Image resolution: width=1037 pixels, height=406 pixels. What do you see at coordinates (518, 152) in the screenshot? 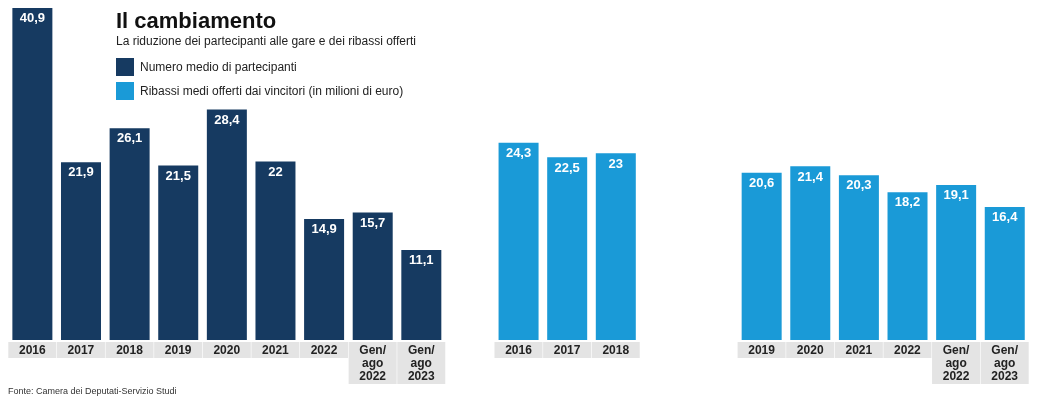
I see `data-label: 24,3` at bounding box center [518, 152].